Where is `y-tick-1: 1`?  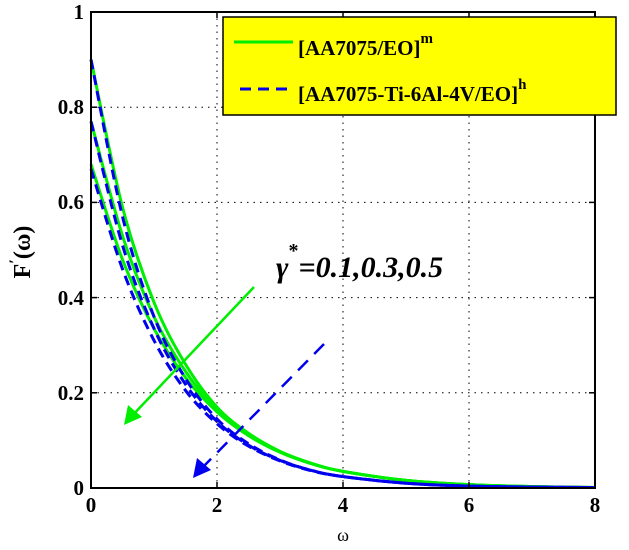 y-tick-1: 1 is located at coordinates (79, 12).